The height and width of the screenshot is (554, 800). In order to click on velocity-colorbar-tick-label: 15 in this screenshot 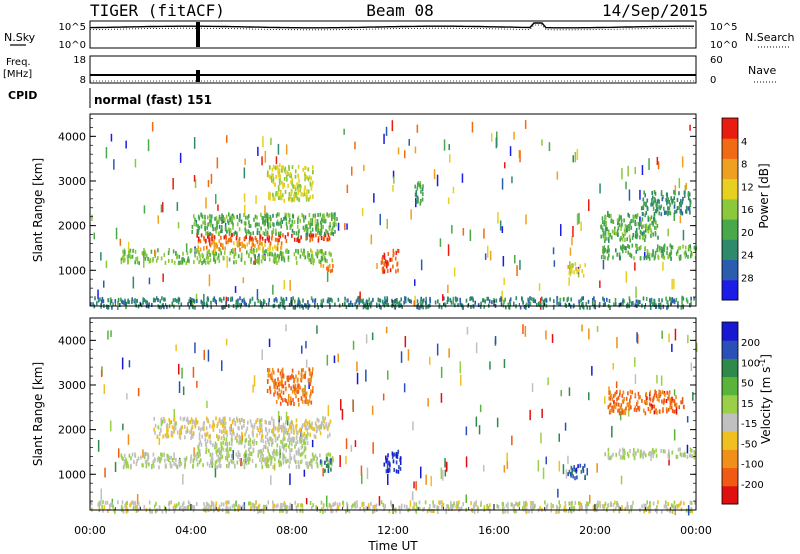, I will do `click(747, 404)`.